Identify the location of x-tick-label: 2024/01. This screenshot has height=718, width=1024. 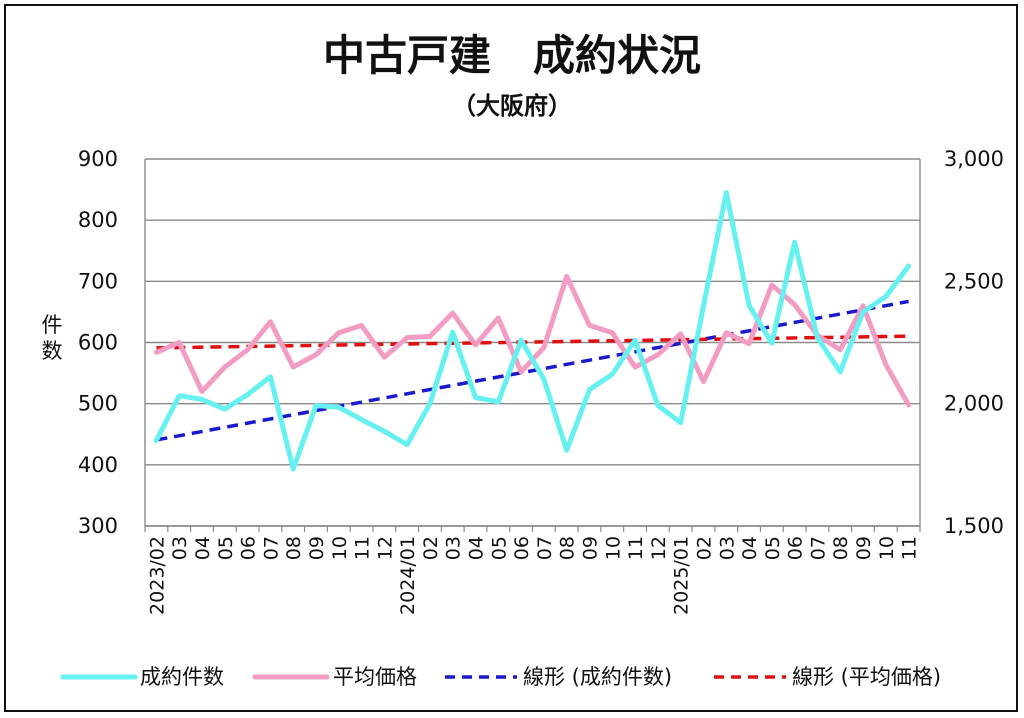
(408, 575).